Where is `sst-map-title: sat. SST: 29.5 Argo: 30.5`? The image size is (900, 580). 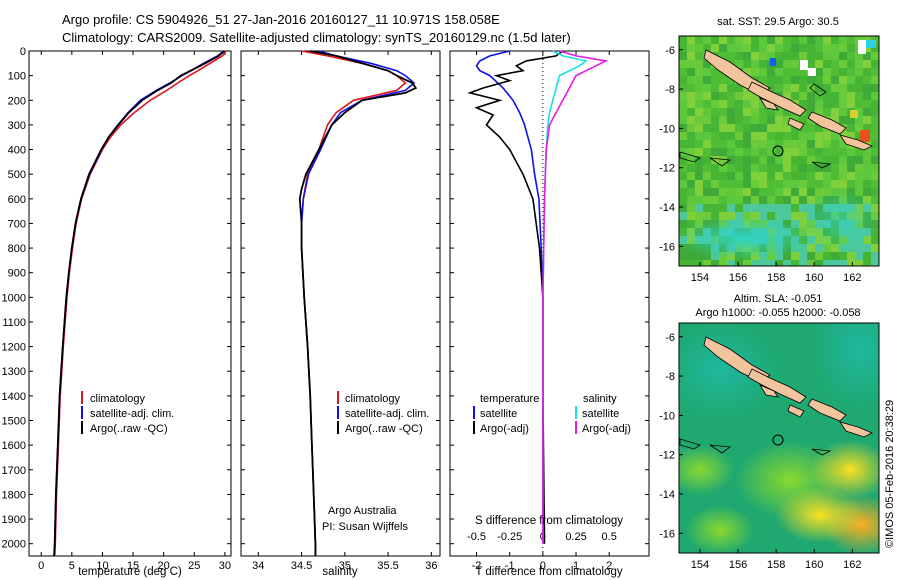 sst-map-title: sat. SST: 29.5 Argo: 30.5 is located at coordinates (778, 22).